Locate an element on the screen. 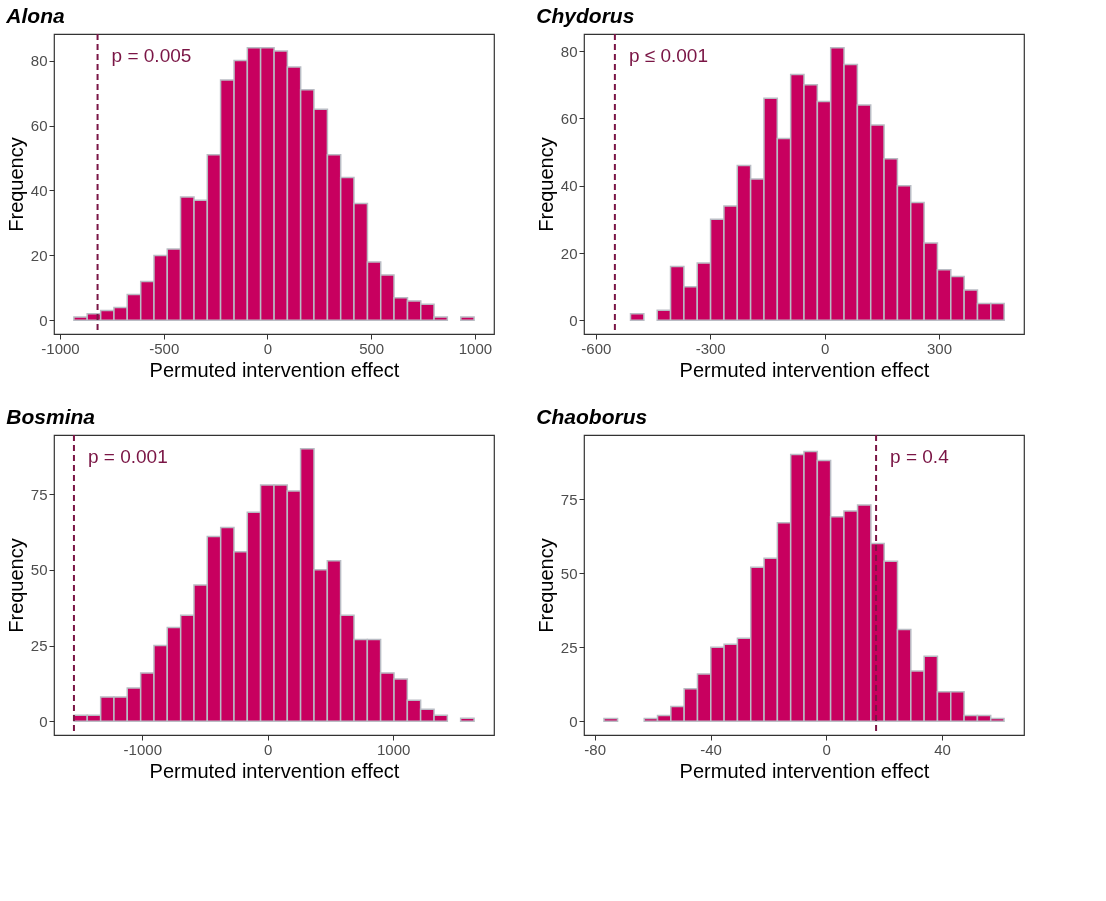  chart-title: Alona is located at coordinates (35, 15).